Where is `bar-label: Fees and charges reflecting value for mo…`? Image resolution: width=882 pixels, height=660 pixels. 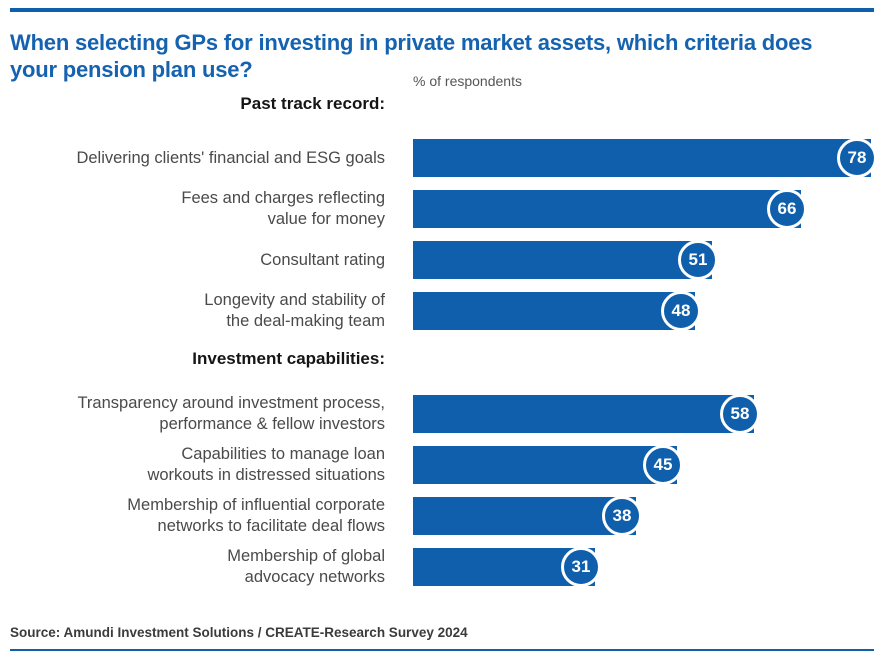 bar-label: Fees and charges reflecting value for mo… is located at coordinates (283, 208).